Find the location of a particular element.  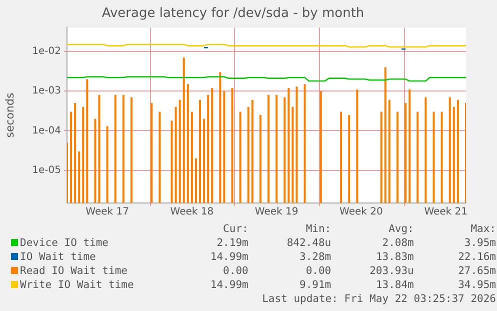

text: 203.93u is located at coordinates (391, 271).